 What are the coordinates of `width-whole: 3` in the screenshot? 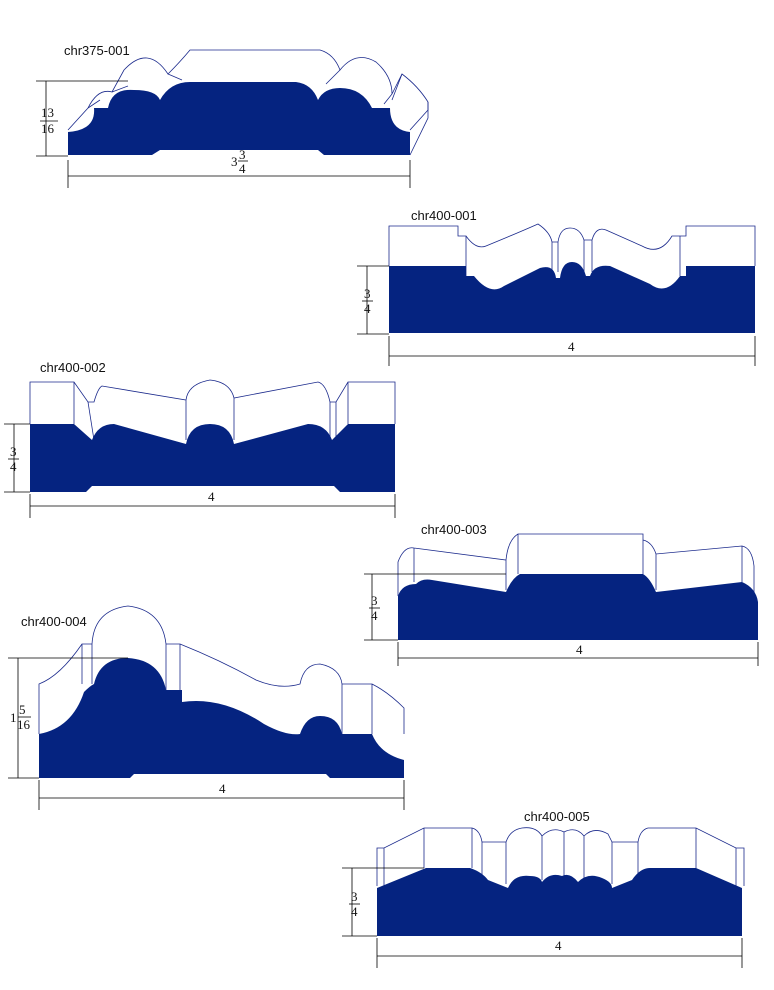 It's located at (234, 161).